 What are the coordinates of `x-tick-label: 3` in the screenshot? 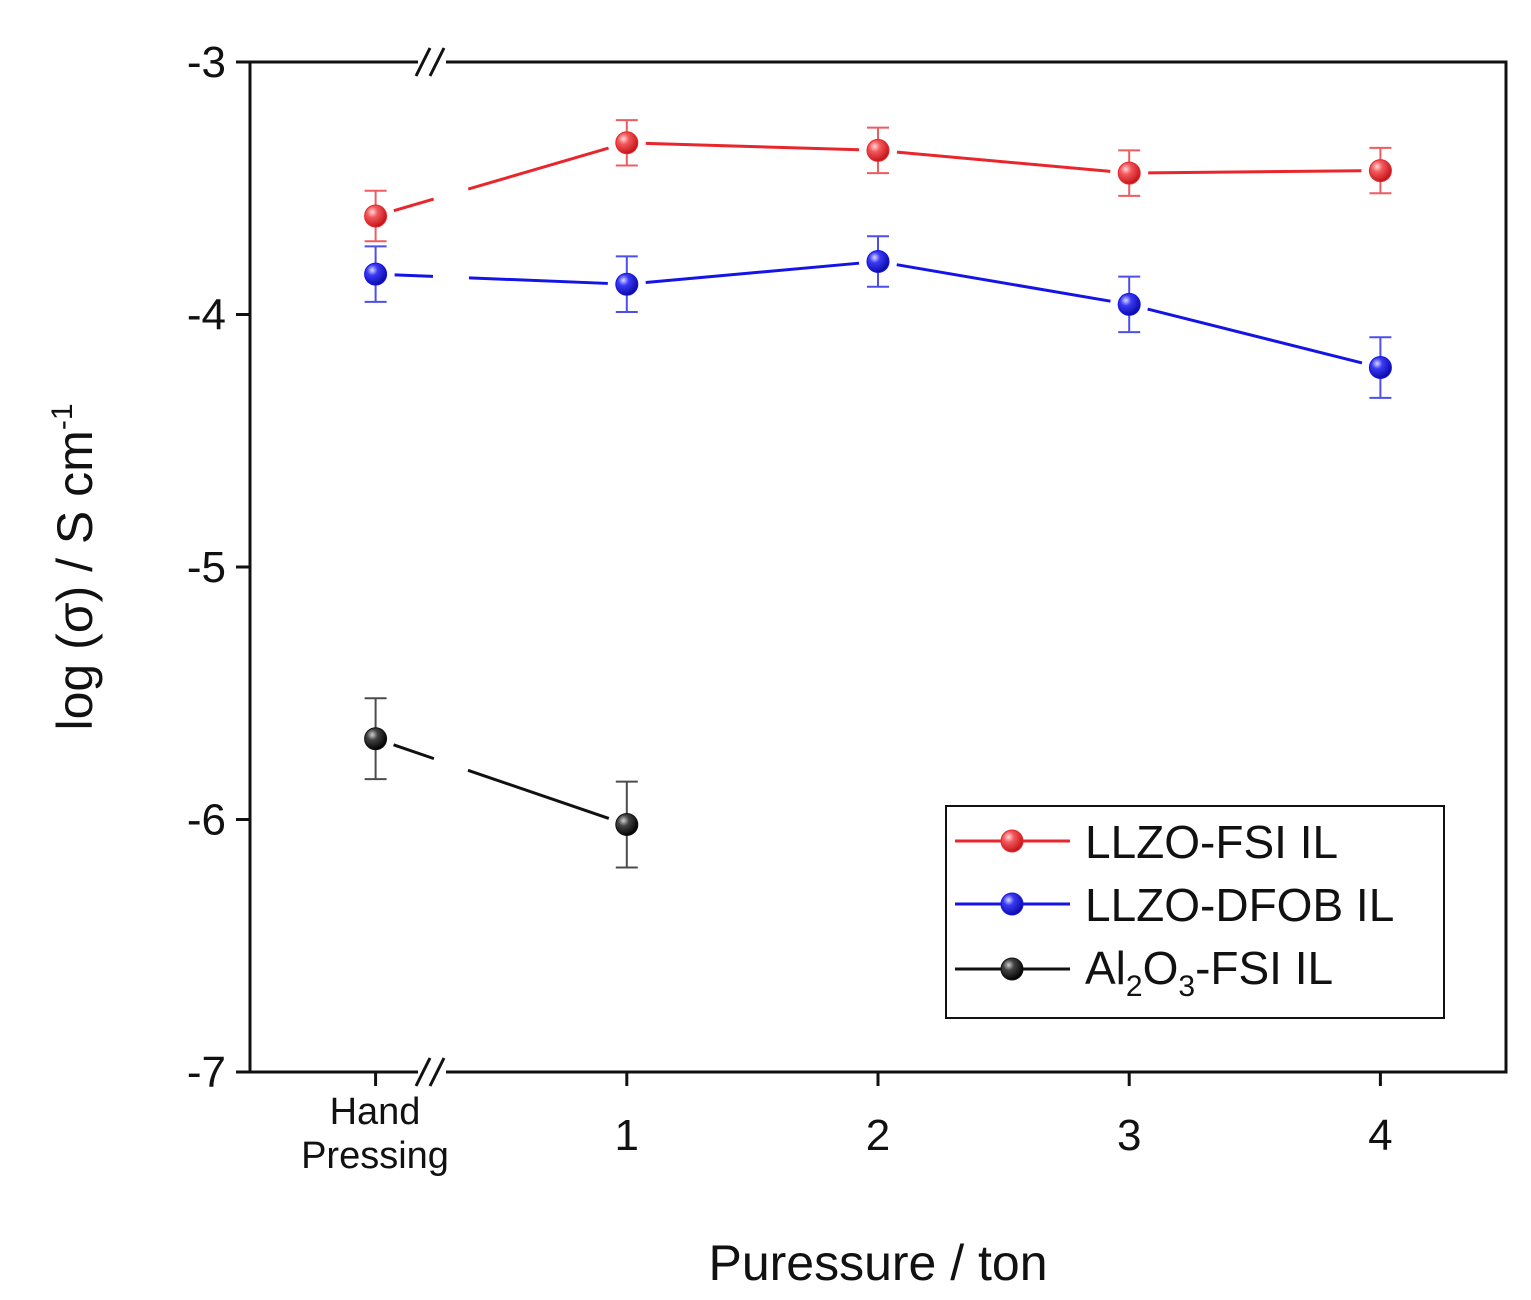 It's located at (1129, 1135).